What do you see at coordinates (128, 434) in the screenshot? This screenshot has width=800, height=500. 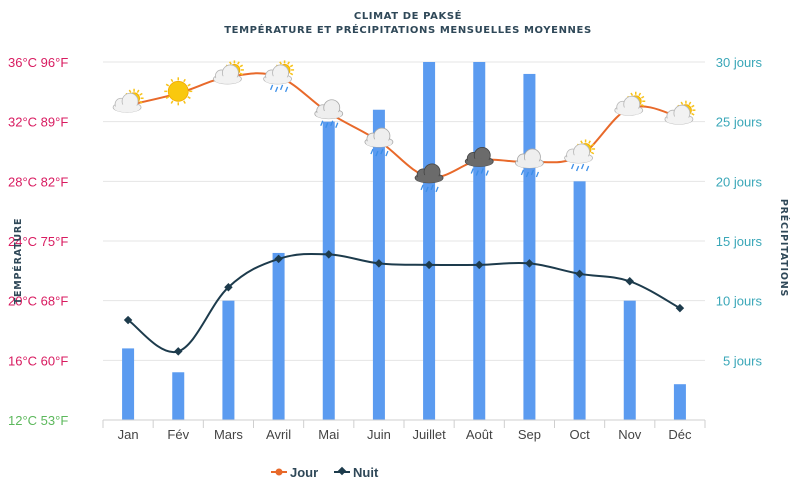 I see `x-tick-label: Jan` at bounding box center [128, 434].